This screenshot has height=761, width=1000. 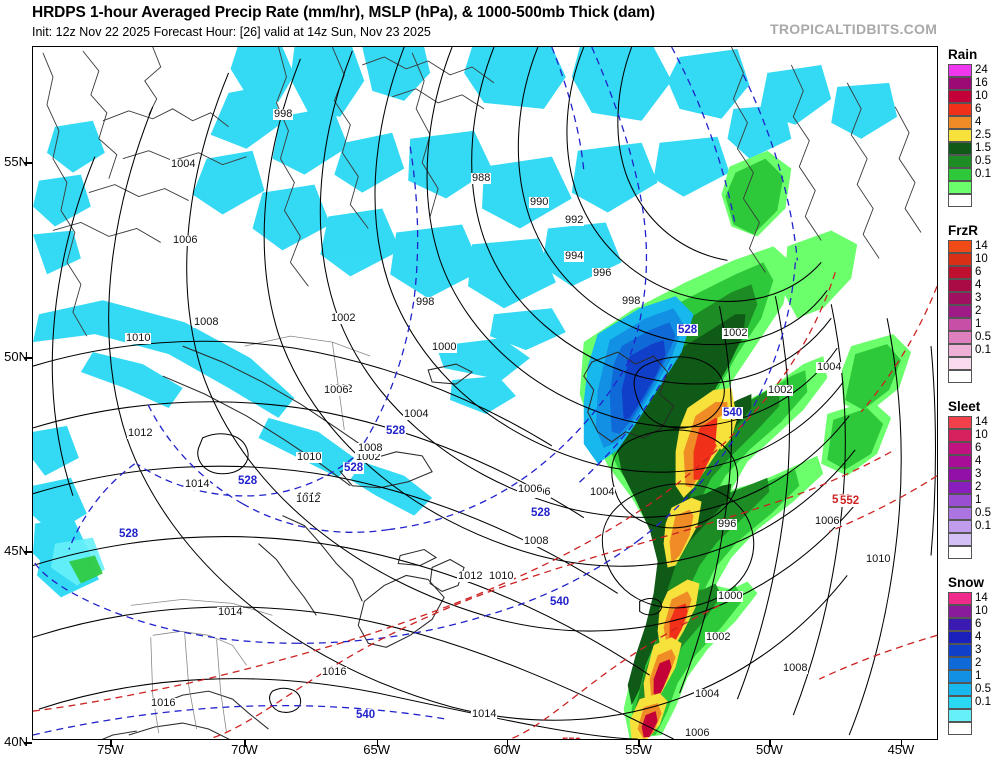 I want to click on legend-frzr: FrzR 14 10 6 4 3 2 1 0.5 0.1, so click(x=969, y=303).